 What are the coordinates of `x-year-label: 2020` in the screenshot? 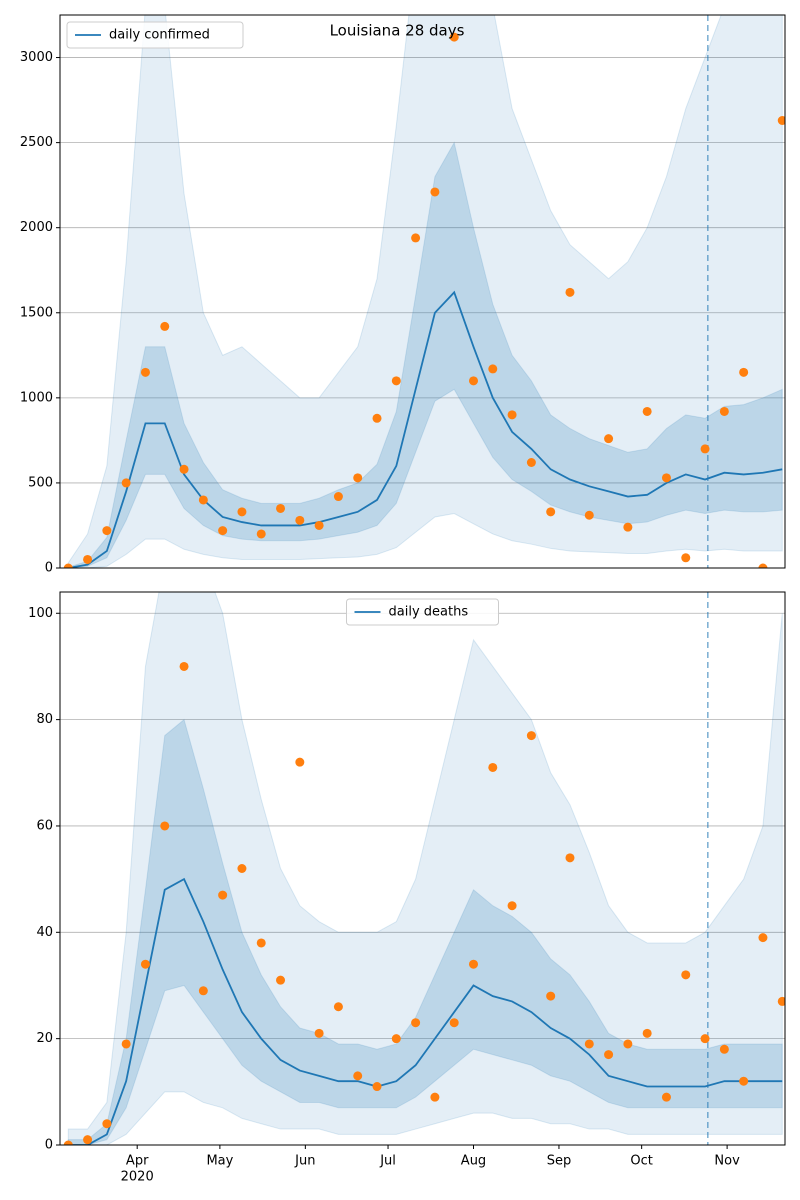 It's located at (137, 1177).